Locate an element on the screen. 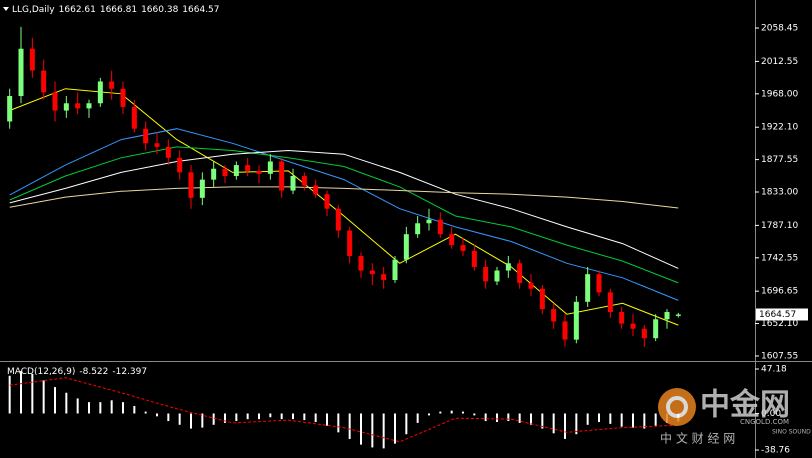 The image size is (812, 458). macd-title: MACD(12,26,9) is located at coordinates (41, 372).